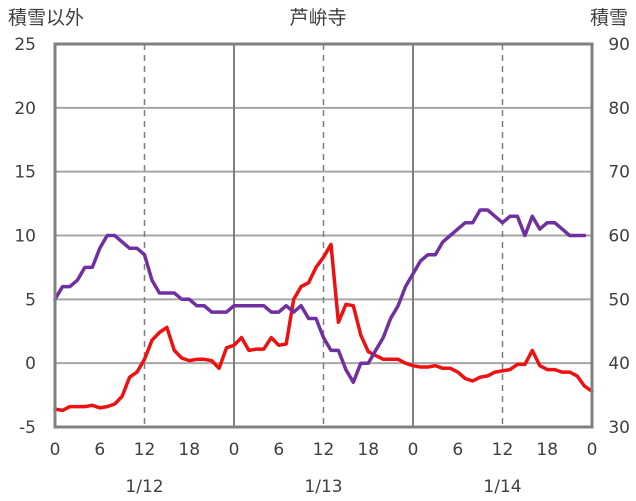 The height and width of the screenshot is (501, 636). I want to click on y-left-tick-label: 20, so click(25, 109).